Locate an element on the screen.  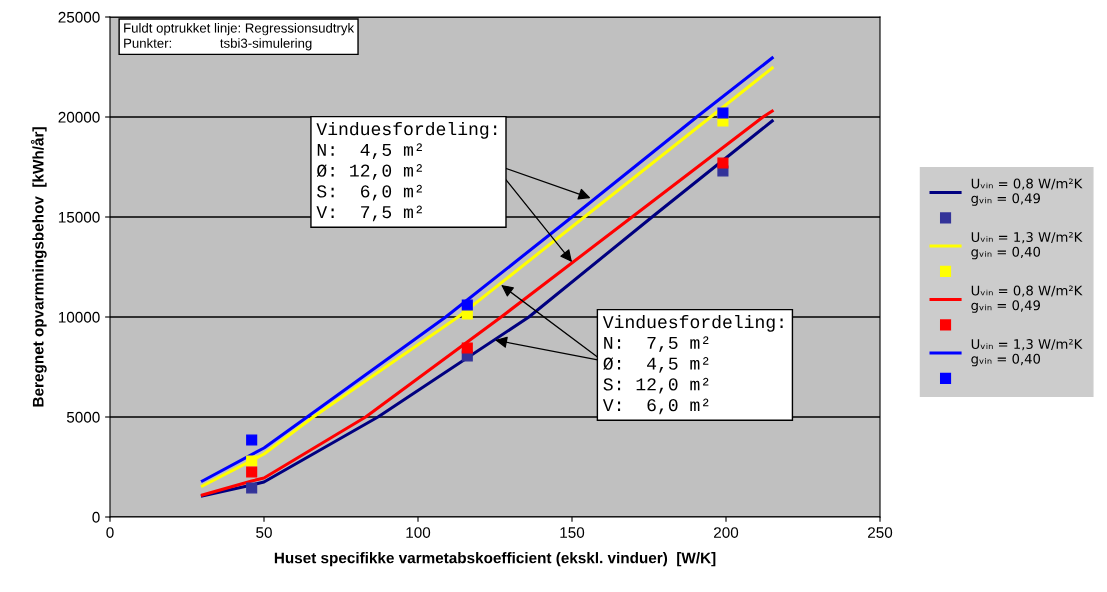
x-tick-label: 0 is located at coordinates (110, 532).